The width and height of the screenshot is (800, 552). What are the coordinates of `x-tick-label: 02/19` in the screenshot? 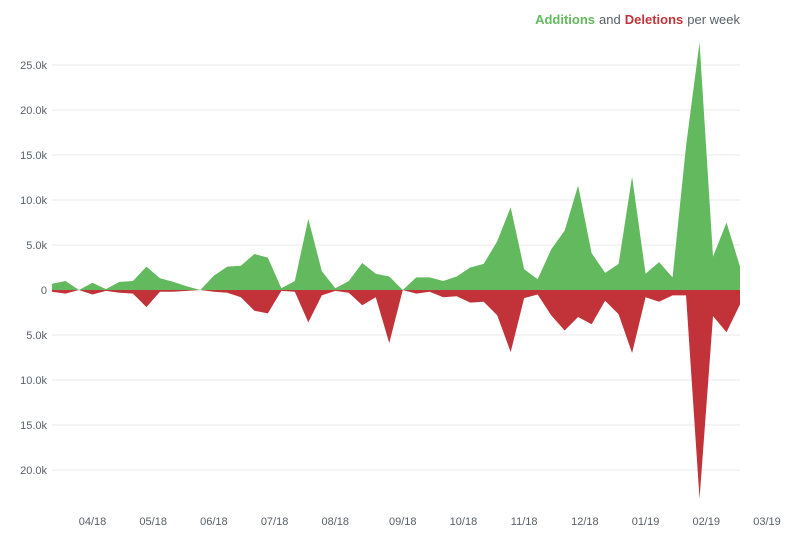 It's located at (707, 522).